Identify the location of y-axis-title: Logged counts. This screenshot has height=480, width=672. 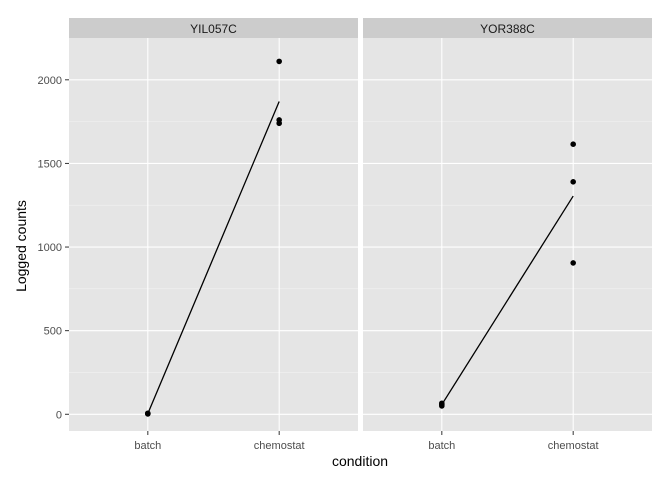
(21, 246).